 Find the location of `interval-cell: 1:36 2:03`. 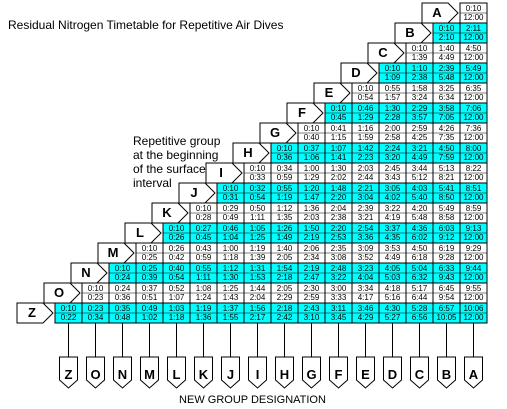

interval-cell: 1:36 2:03 is located at coordinates (311, 213).